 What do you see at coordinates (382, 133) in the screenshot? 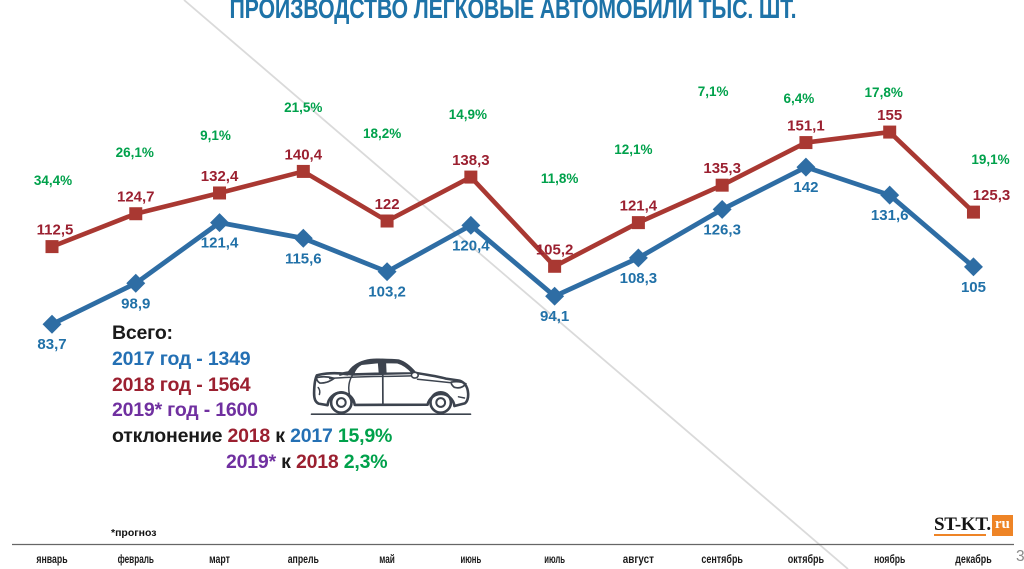
I see `deviation-label-4: 18,2%` at bounding box center [382, 133].